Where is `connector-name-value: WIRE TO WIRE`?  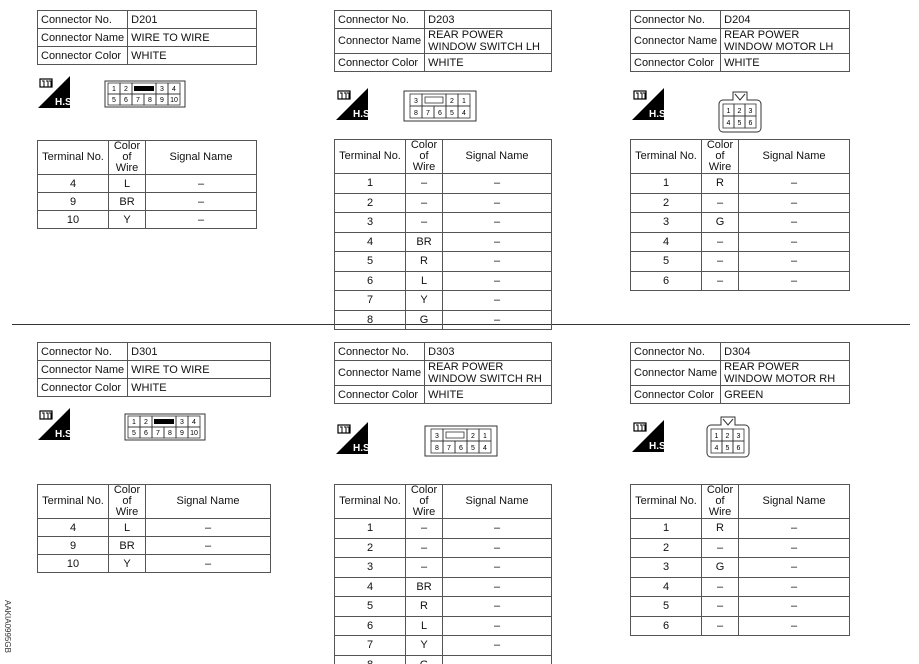
connector-name-value: WIRE TO WIRE is located at coordinates (199, 369).